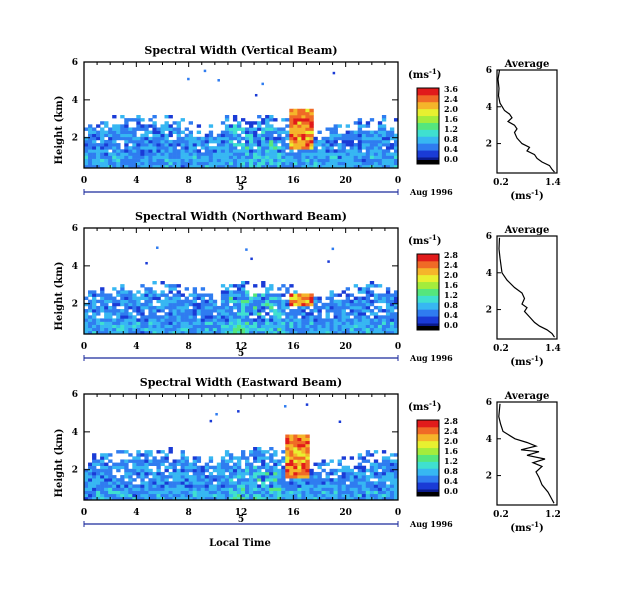 This screenshot has height=598, width=619. What do you see at coordinates (59, 296) in the screenshot?
I see `y-axis-label-middle: Height (km)` at bounding box center [59, 296].